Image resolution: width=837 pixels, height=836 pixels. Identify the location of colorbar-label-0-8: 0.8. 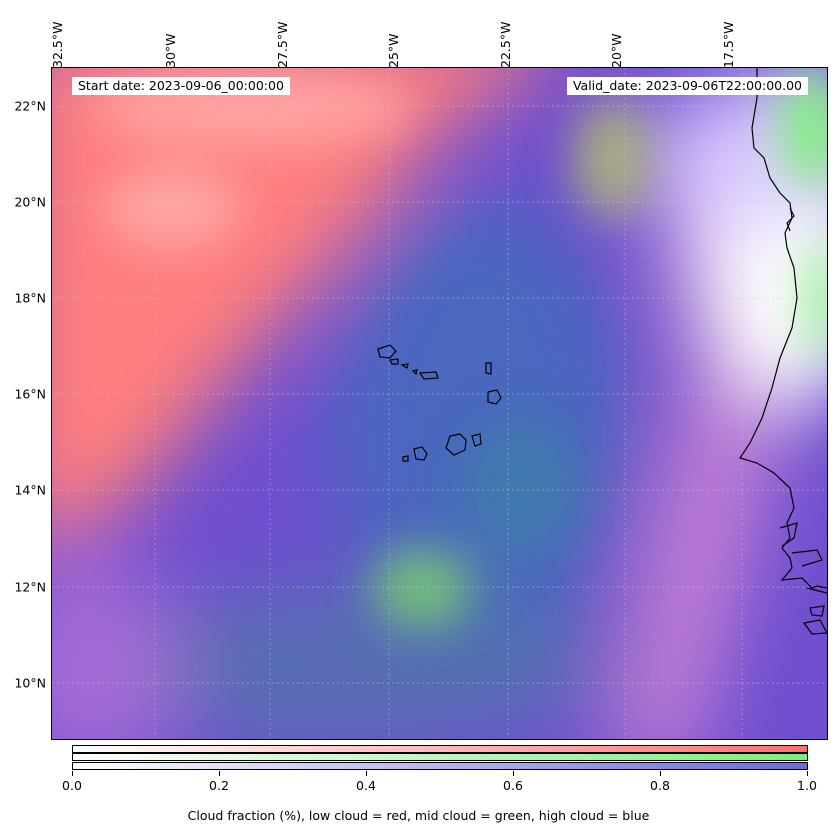
(660, 785).